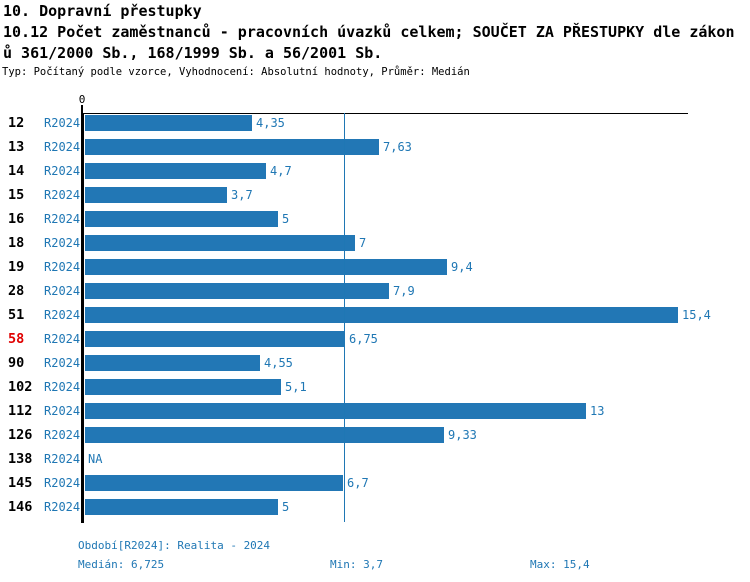 The image size is (750, 582). Describe the element at coordinates (462, 267) in the screenshot. I see `value-label: 9,4` at that location.